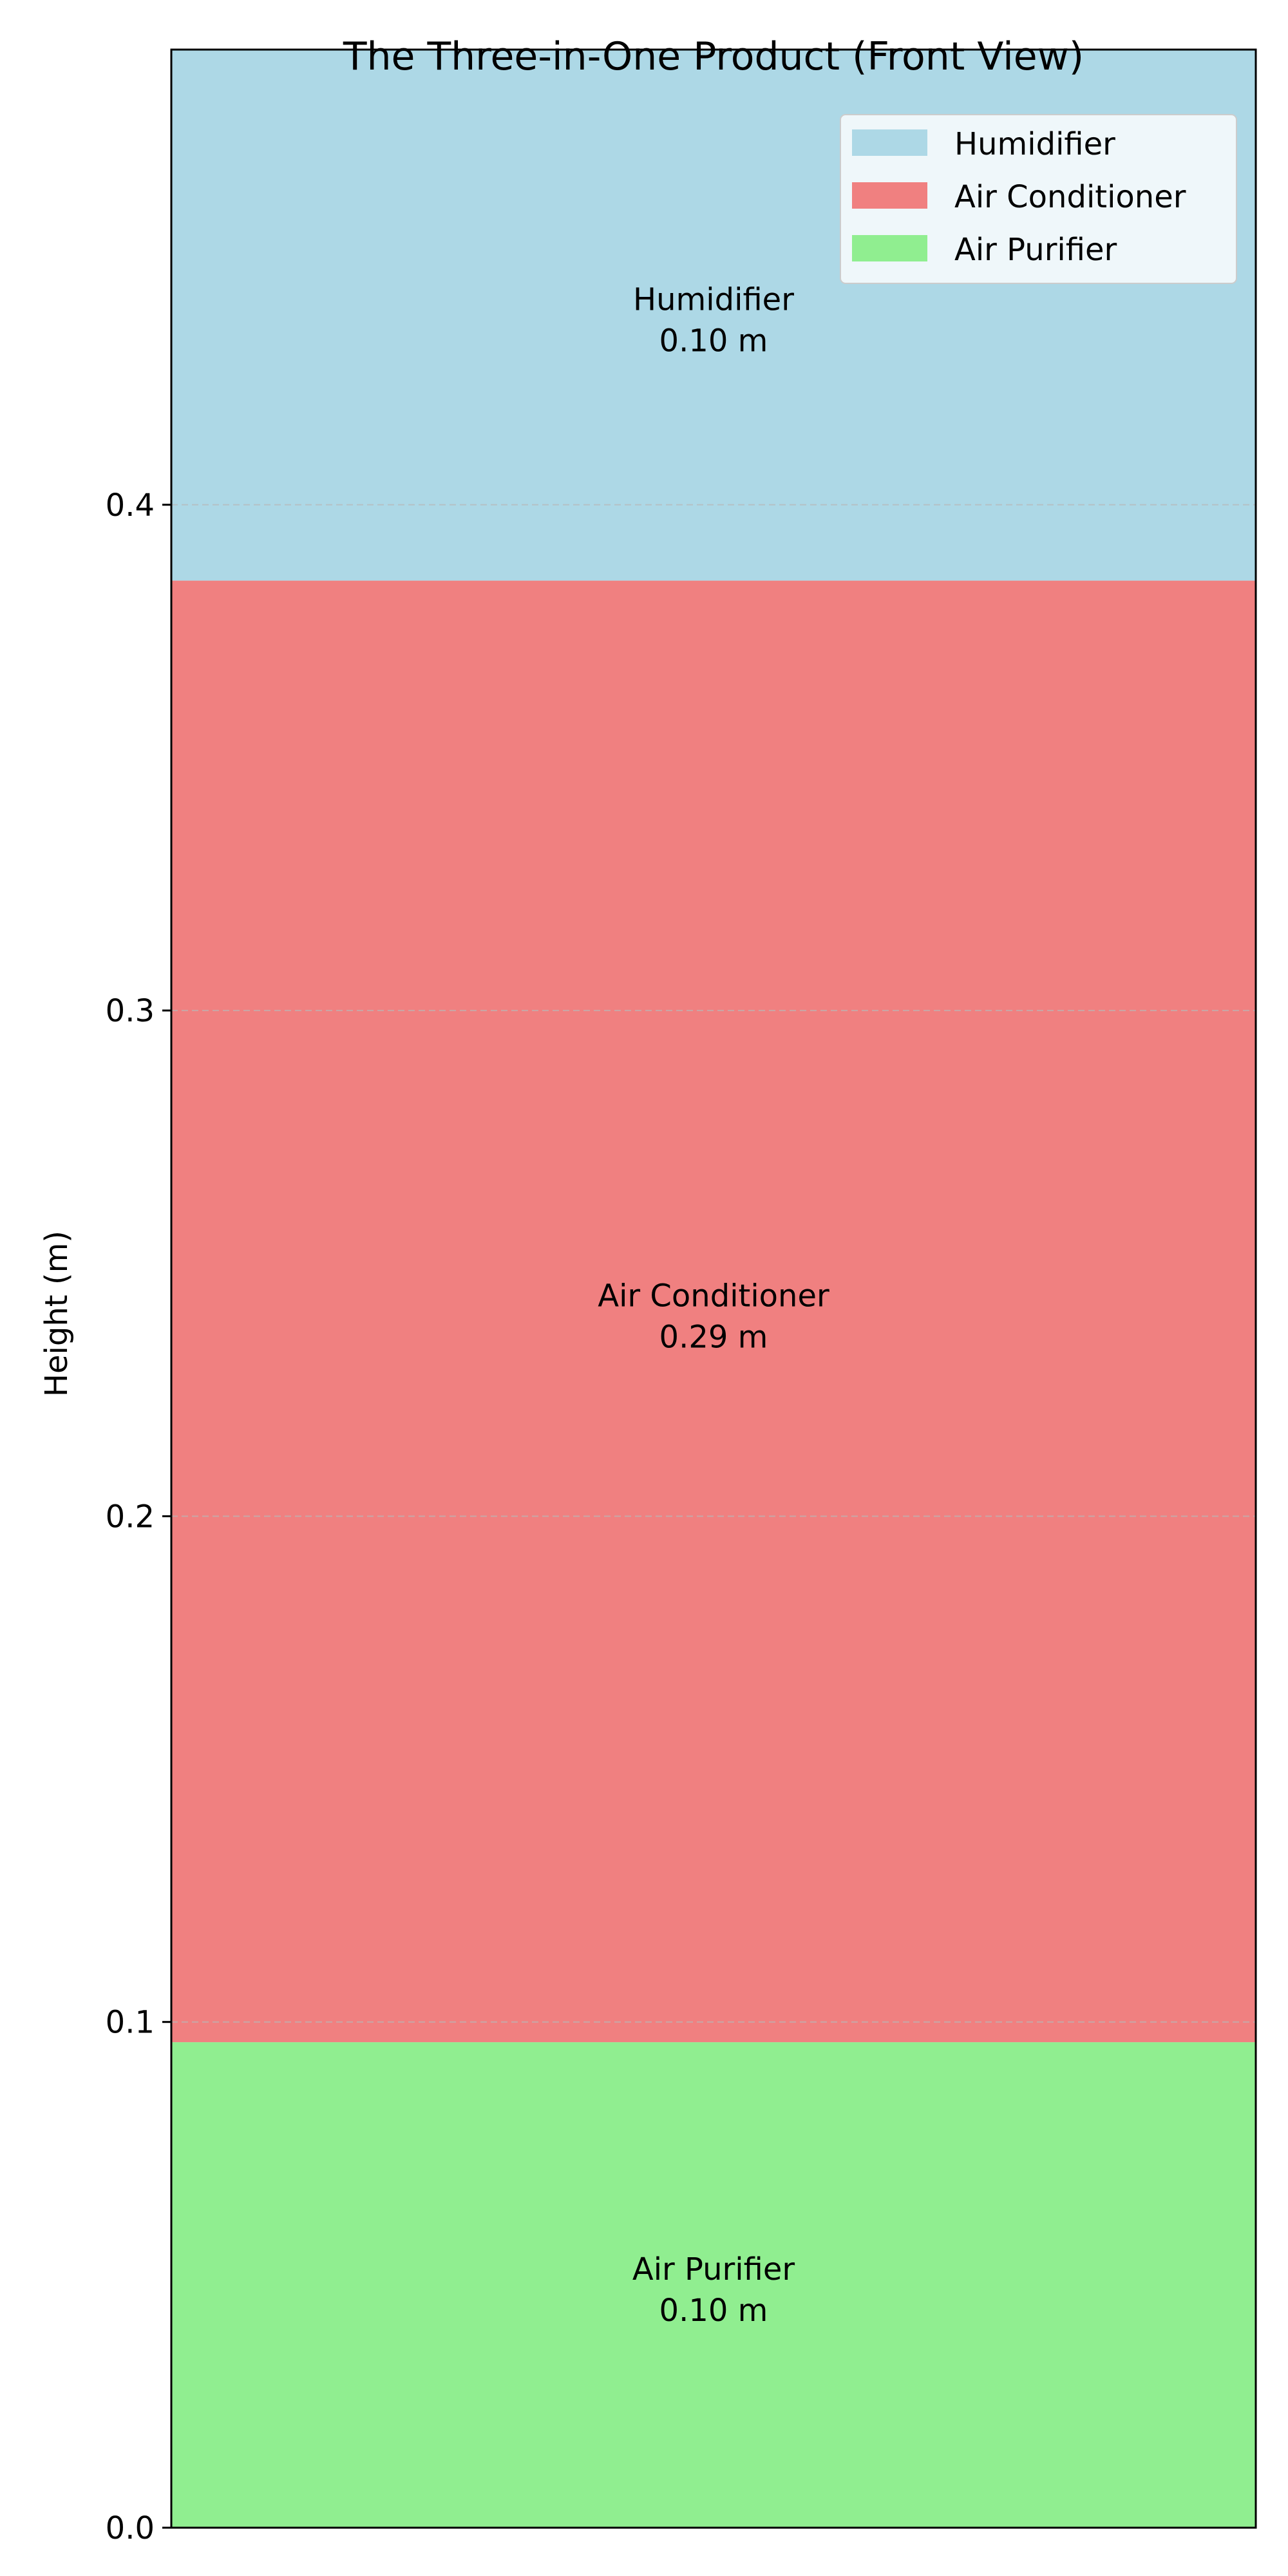 This screenshot has height=2576, width=1288. What do you see at coordinates (889, 195) in the screenshot?
I see `legend-swatch-air-conditioner` at bounding box center [889, 195].